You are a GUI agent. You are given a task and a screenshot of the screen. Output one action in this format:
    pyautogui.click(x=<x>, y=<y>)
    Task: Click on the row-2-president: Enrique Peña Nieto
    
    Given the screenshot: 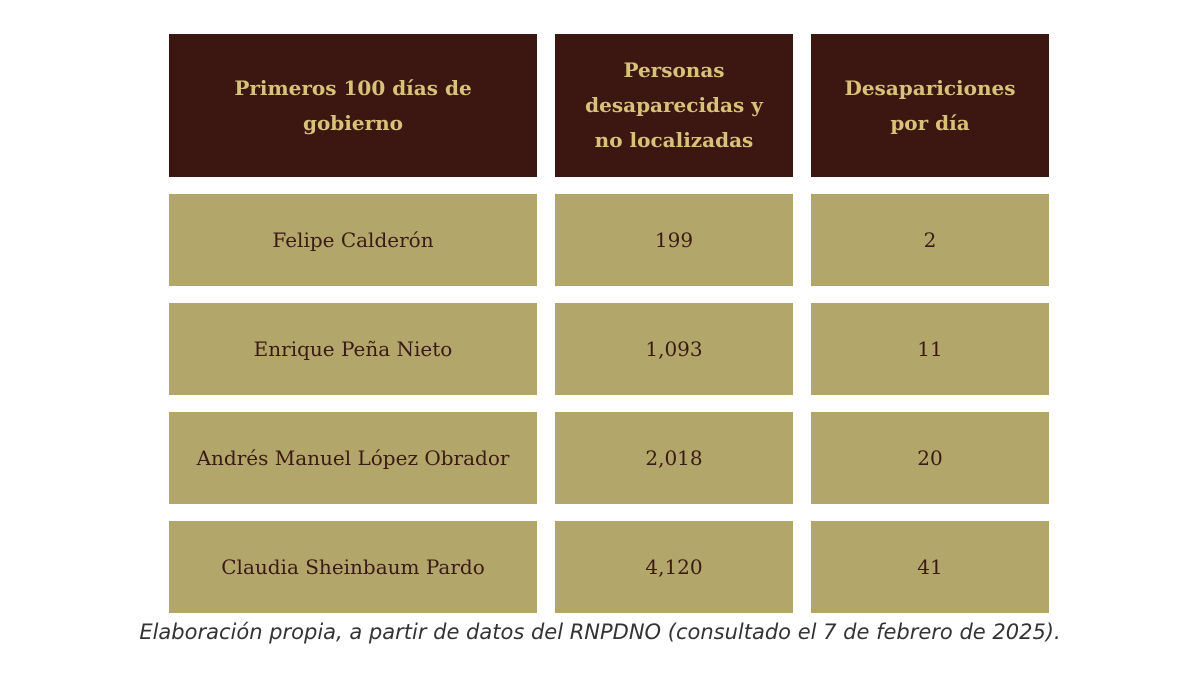 What is the action you would take?
    pyautogui.click(x=353, y=349)
    